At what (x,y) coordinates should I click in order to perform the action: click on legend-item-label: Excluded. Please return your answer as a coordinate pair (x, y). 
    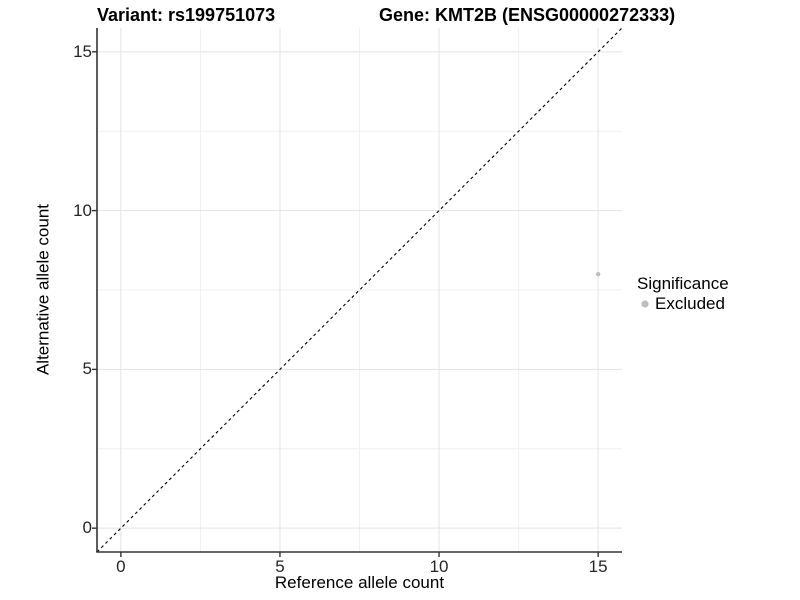
    Looking at the image, I should click on (690, 303).